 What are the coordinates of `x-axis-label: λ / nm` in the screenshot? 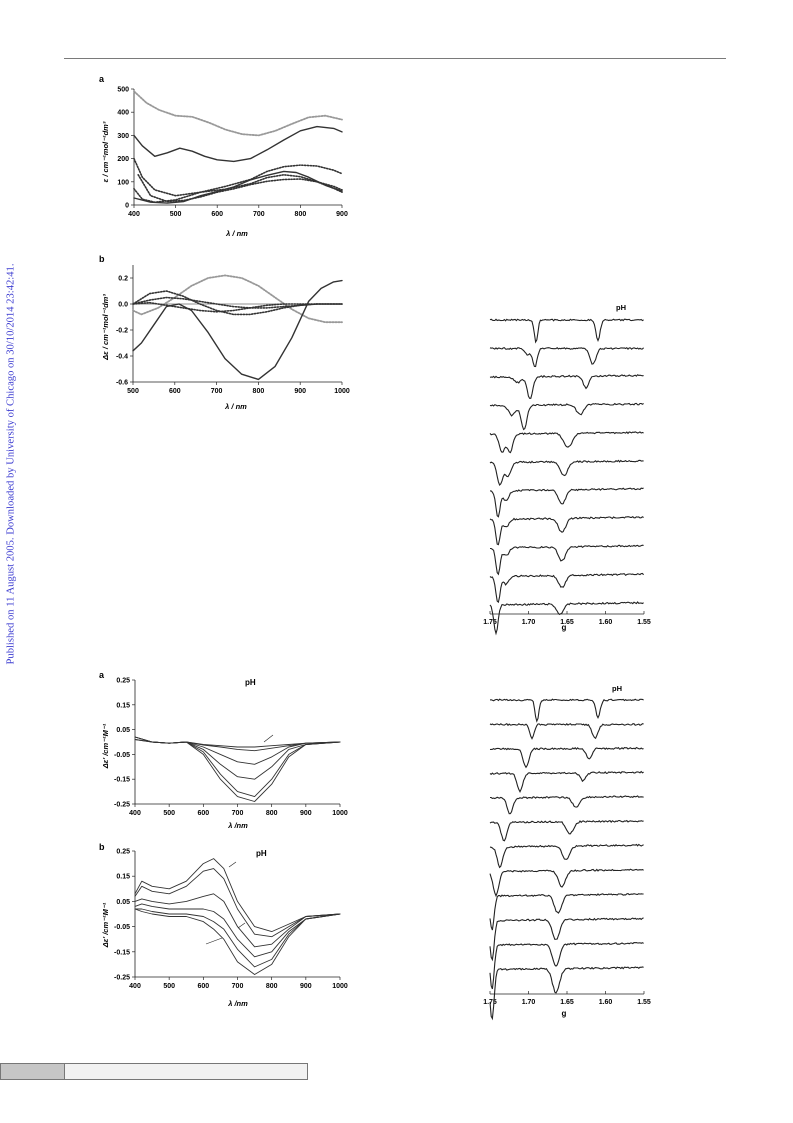 It's located at (236, 233).